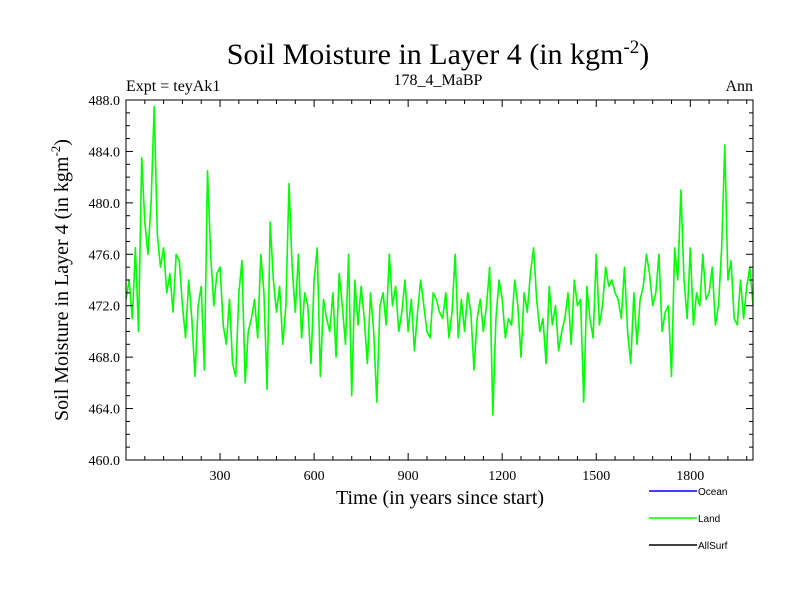 The height and width of the screenshot is (600, 800). Describe the element at coordinates (712, 492) in the screenshot. I see `legend-label-ocean: Ocean` at that location.